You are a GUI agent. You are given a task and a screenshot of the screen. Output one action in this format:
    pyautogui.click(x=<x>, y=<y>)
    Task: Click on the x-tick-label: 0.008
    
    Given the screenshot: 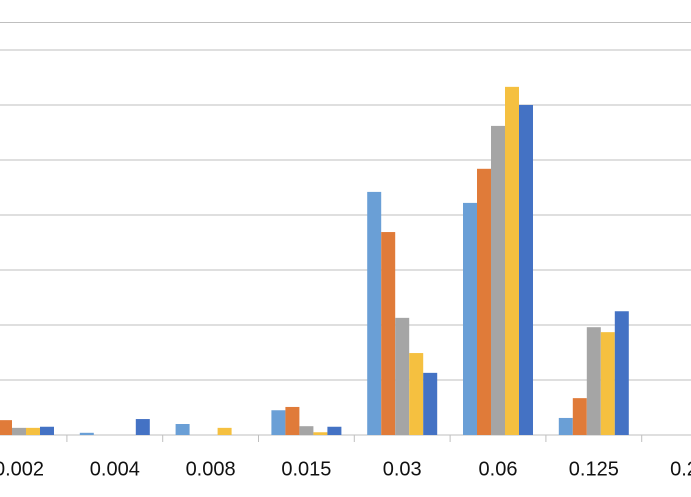 What is the action you would take?
    pyautogui.click(x=211, y=469)
    